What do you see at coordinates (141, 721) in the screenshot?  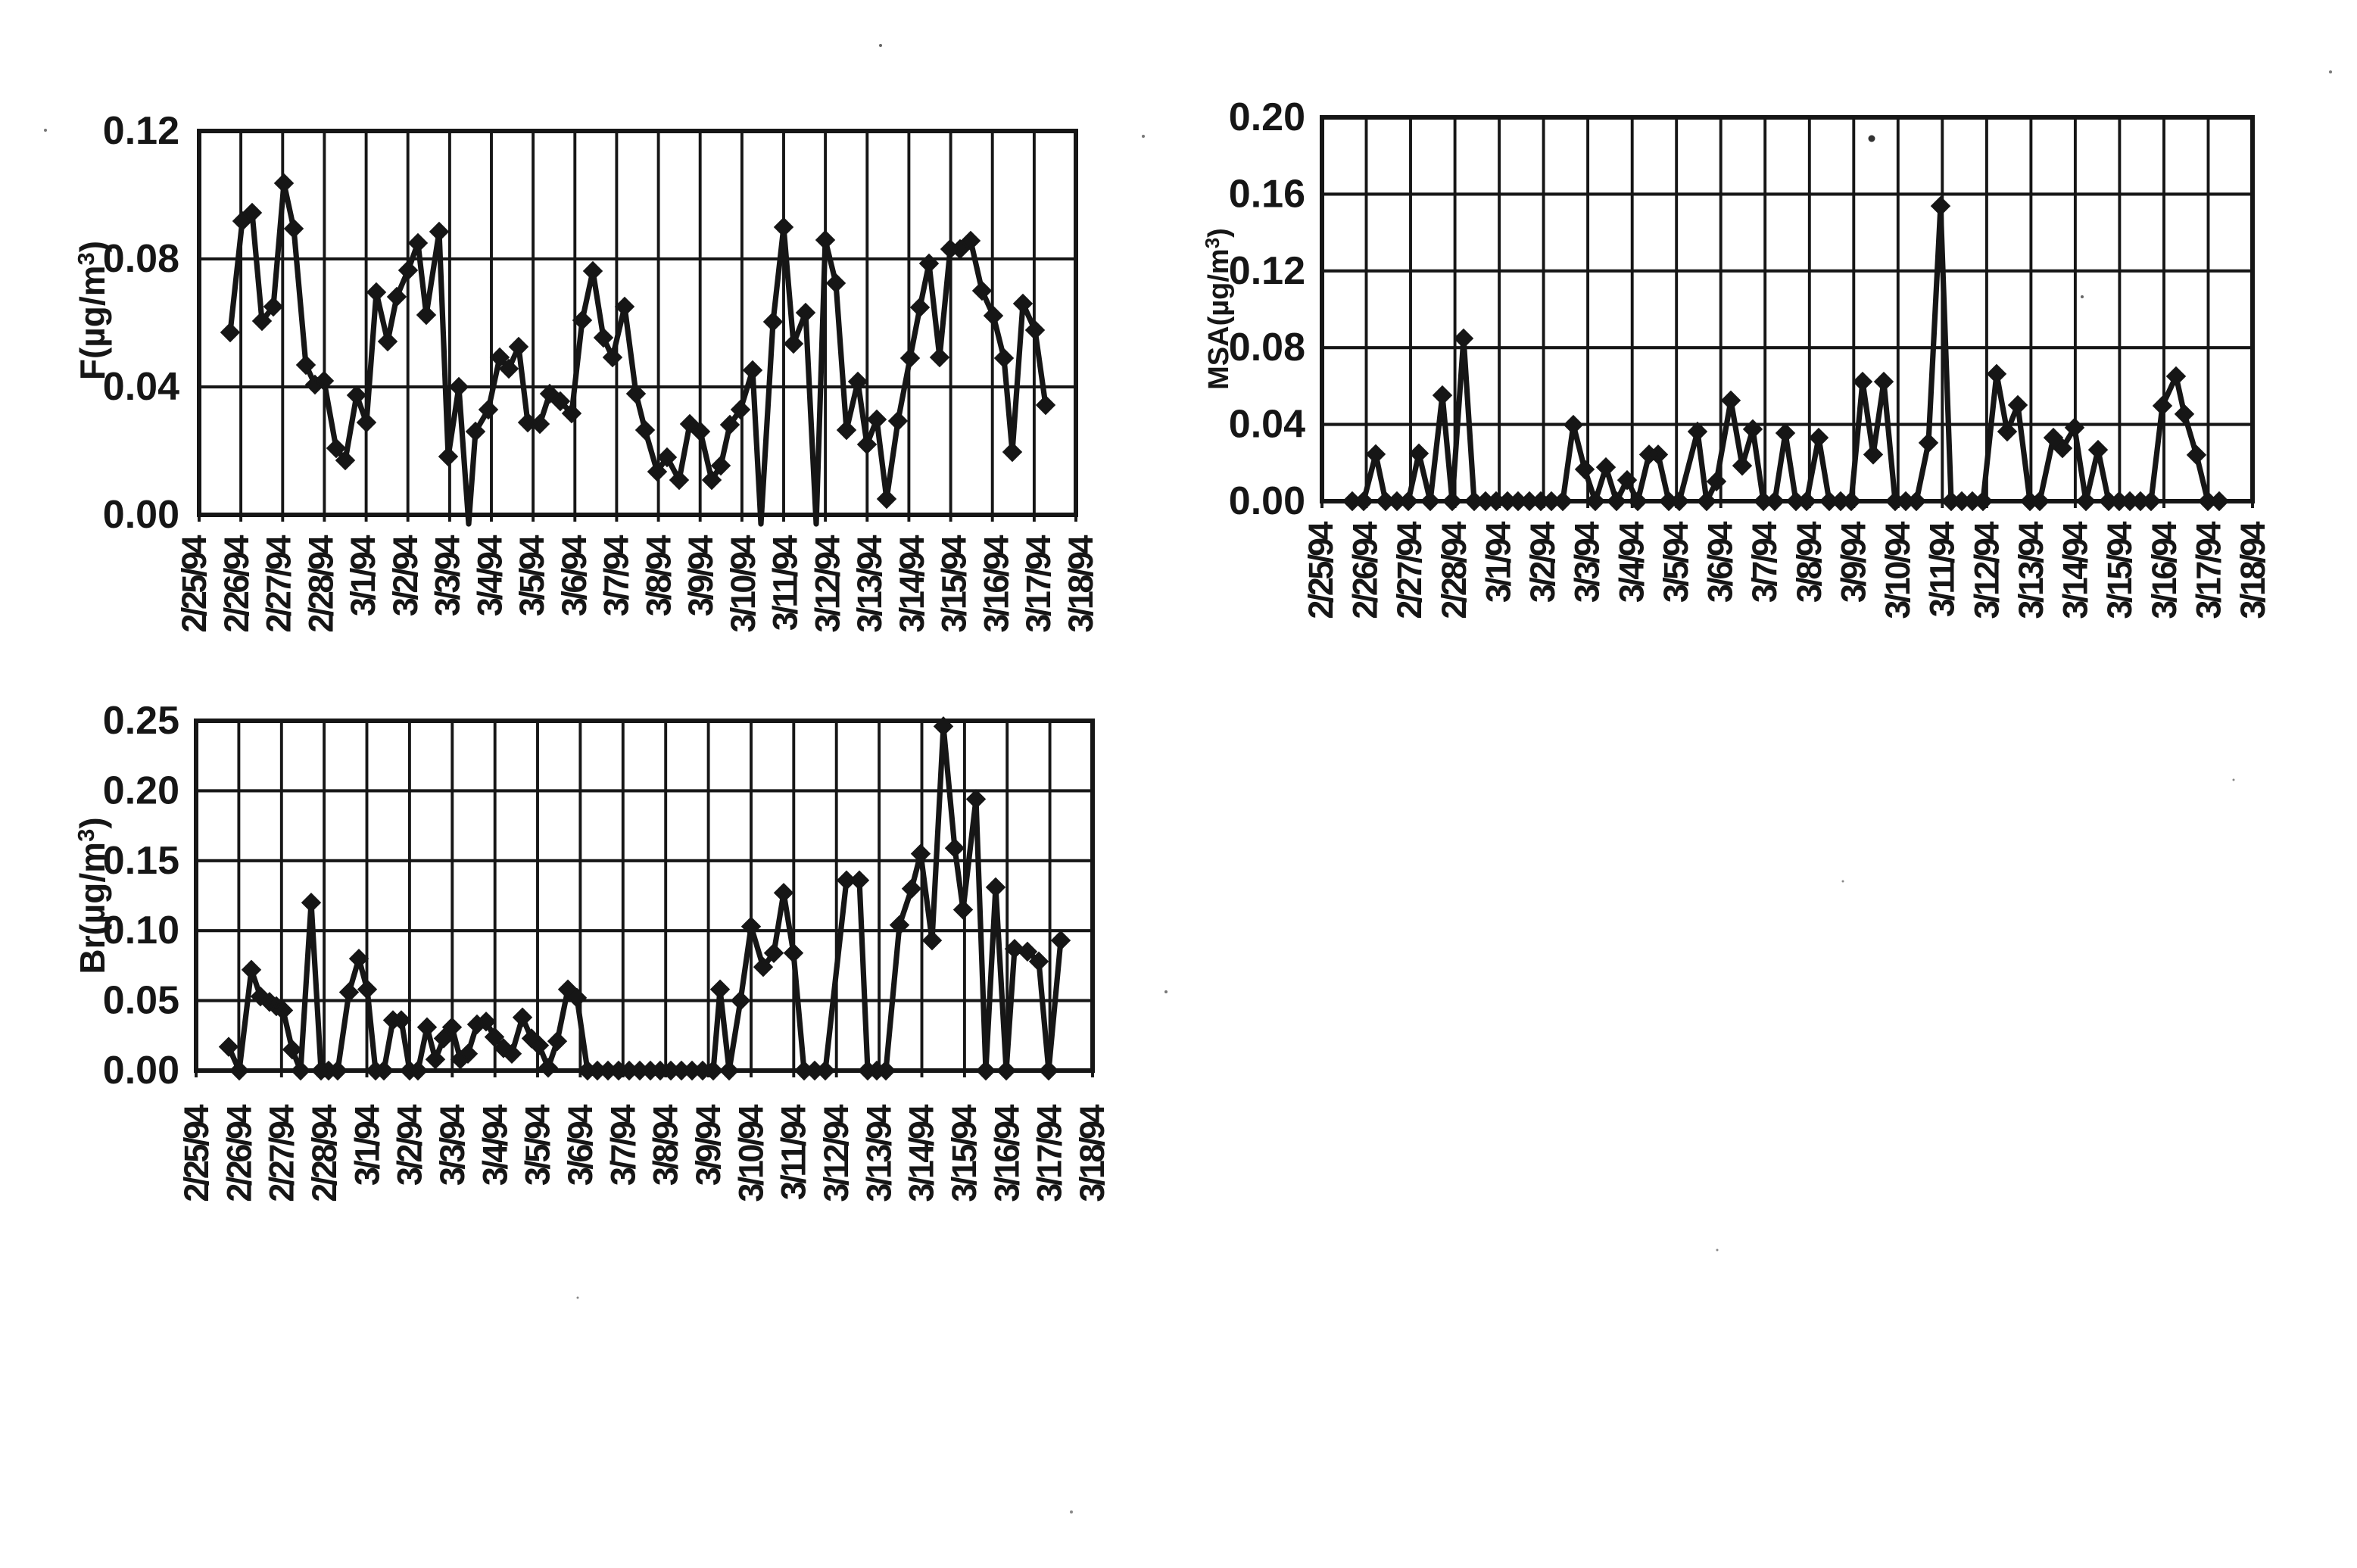 I see `svg-text: 0.25` at bounding box center [141, 721].